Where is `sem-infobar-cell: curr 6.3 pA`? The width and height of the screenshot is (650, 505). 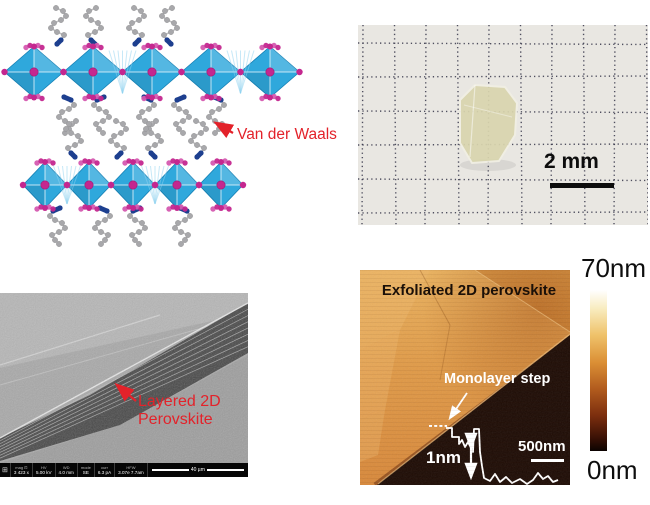 sem-infobar-cell: curr 6.3 pA is located at coordinates (103, 470).